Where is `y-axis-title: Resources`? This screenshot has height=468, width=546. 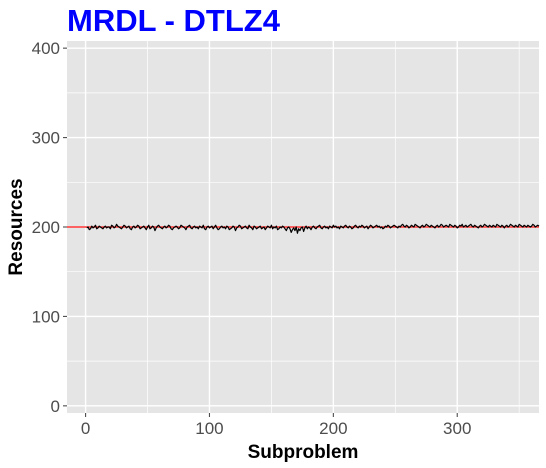
y-axis-title: Resources is located at coordinates (16, 226).